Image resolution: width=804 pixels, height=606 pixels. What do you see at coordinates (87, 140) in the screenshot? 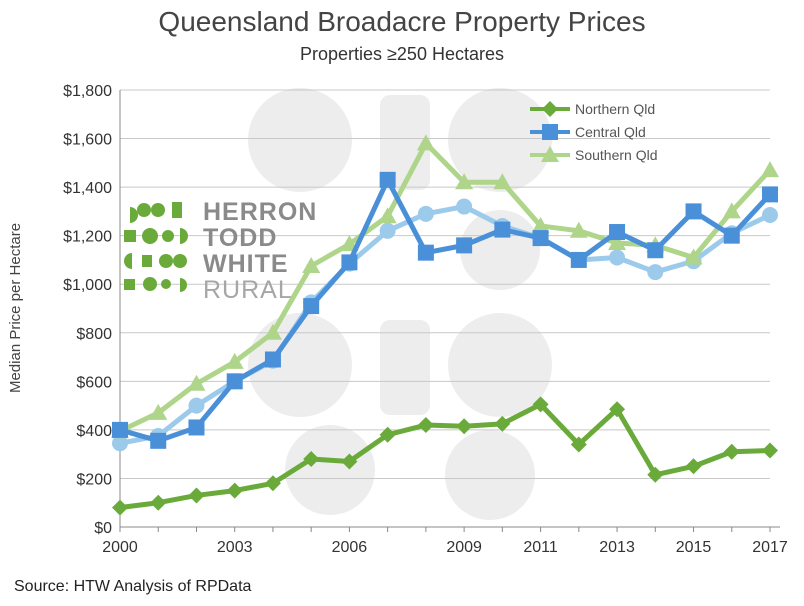
I see `y-tick-label: $1,600` at bounding box center [87, 140].